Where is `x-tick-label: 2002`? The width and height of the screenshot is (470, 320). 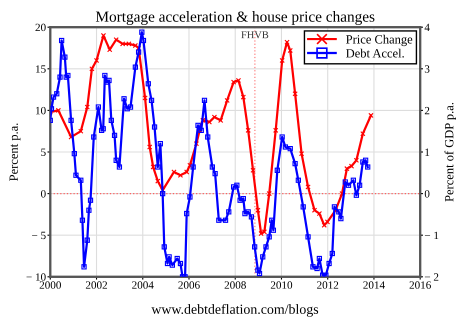
x-tick-label: 2002 is located at coordinates (97, 285).